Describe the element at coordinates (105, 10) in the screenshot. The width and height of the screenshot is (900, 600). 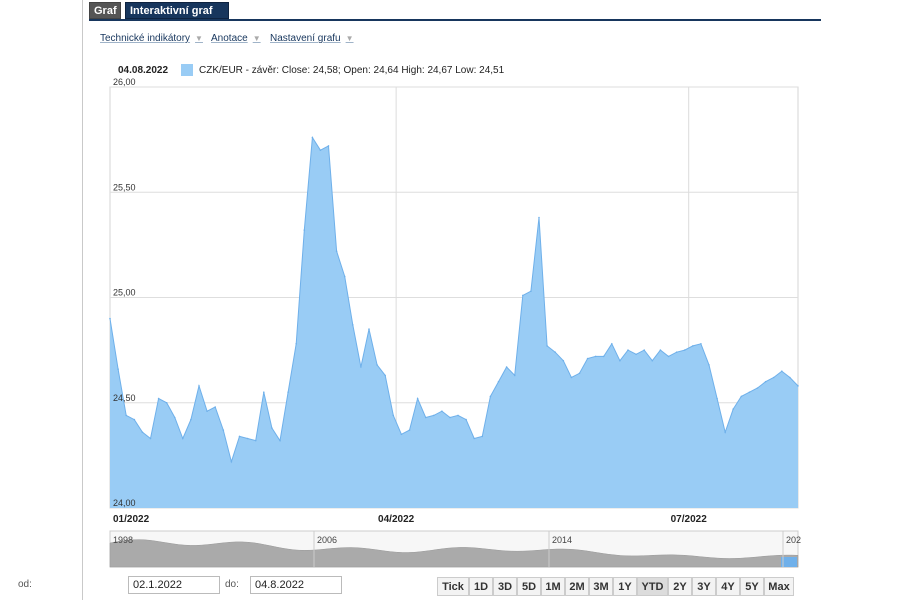
I see `tab-graf: Graf` at that location.